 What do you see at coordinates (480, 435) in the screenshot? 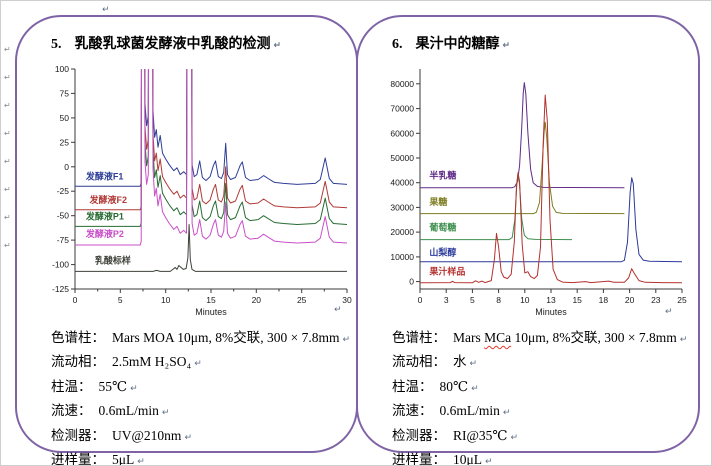
I see `spec-value: RI@35℃` at bounding box center [480, 435].